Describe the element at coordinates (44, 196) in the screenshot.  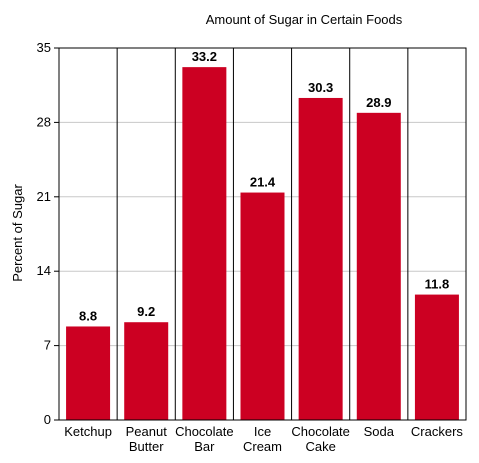
I see `y-tick-label: 21` at that location.